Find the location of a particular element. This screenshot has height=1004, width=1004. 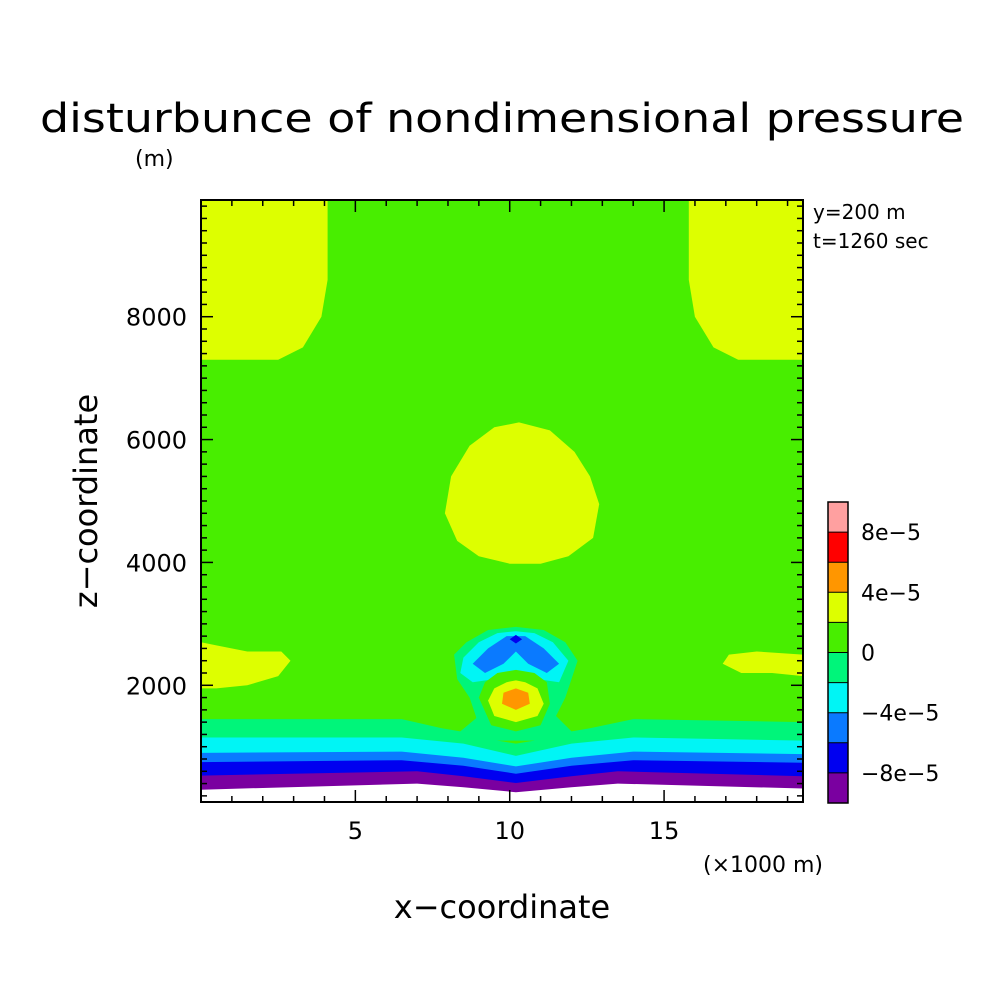

contour-region-bottom-unfilled is located at coordinates (502, 792).